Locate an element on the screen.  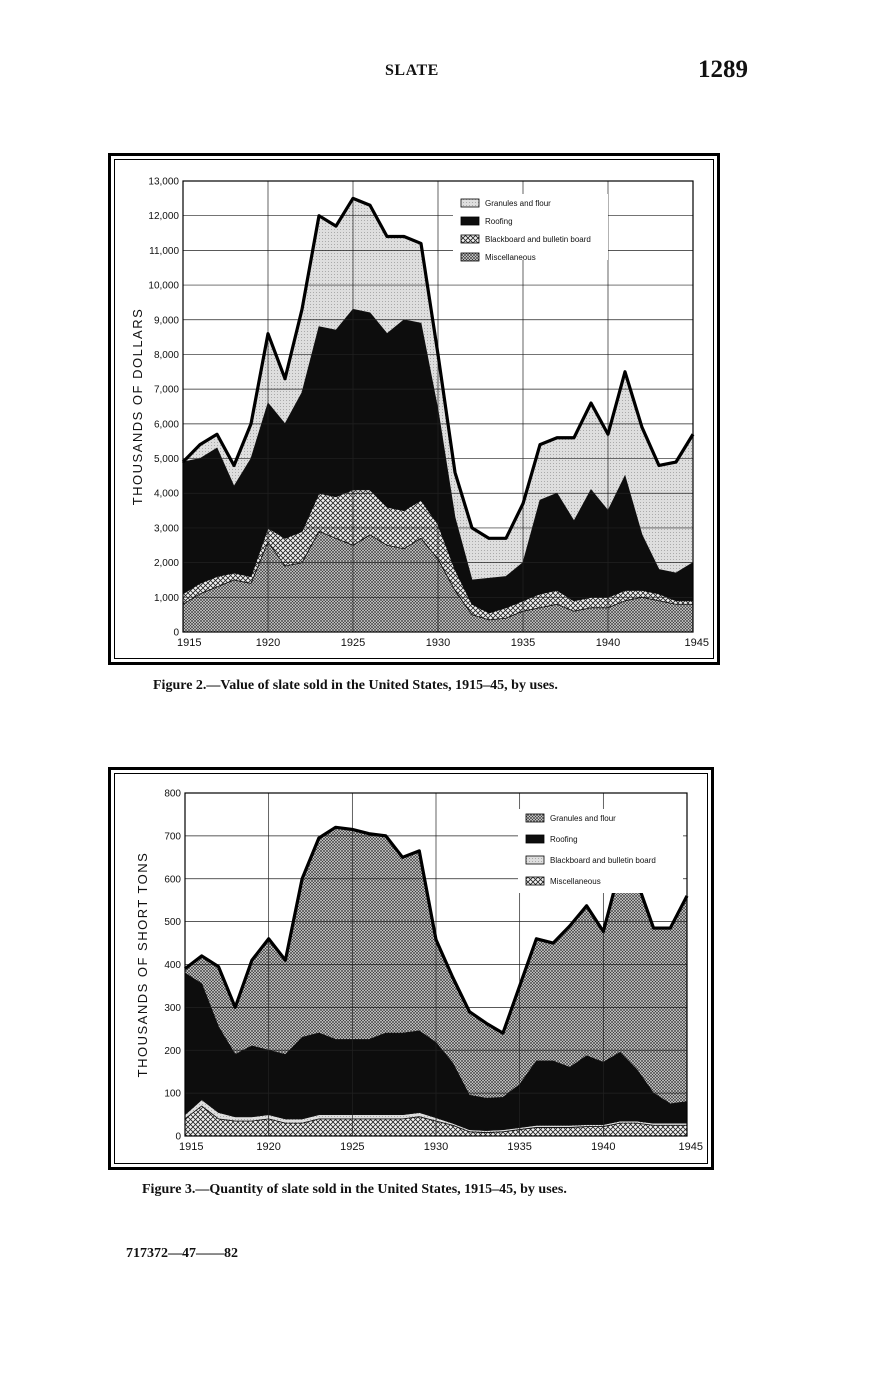
y-tick-label: 9,000 is located at coordinates (166, 320).